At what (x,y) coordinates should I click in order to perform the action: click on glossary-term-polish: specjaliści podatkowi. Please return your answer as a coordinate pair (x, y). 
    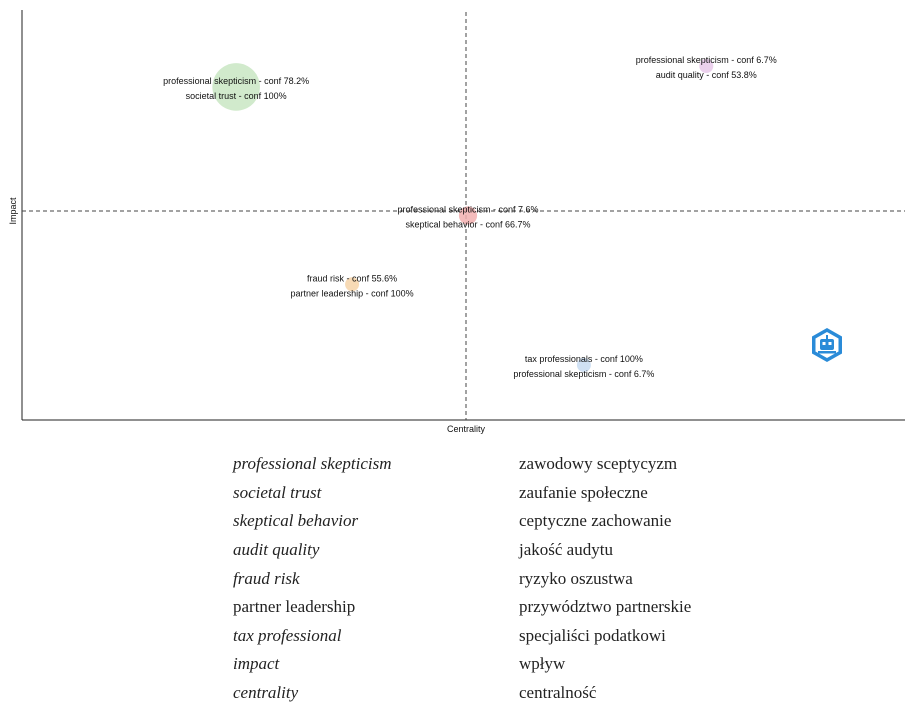
    Looking at the image, I should click on (592, 635).